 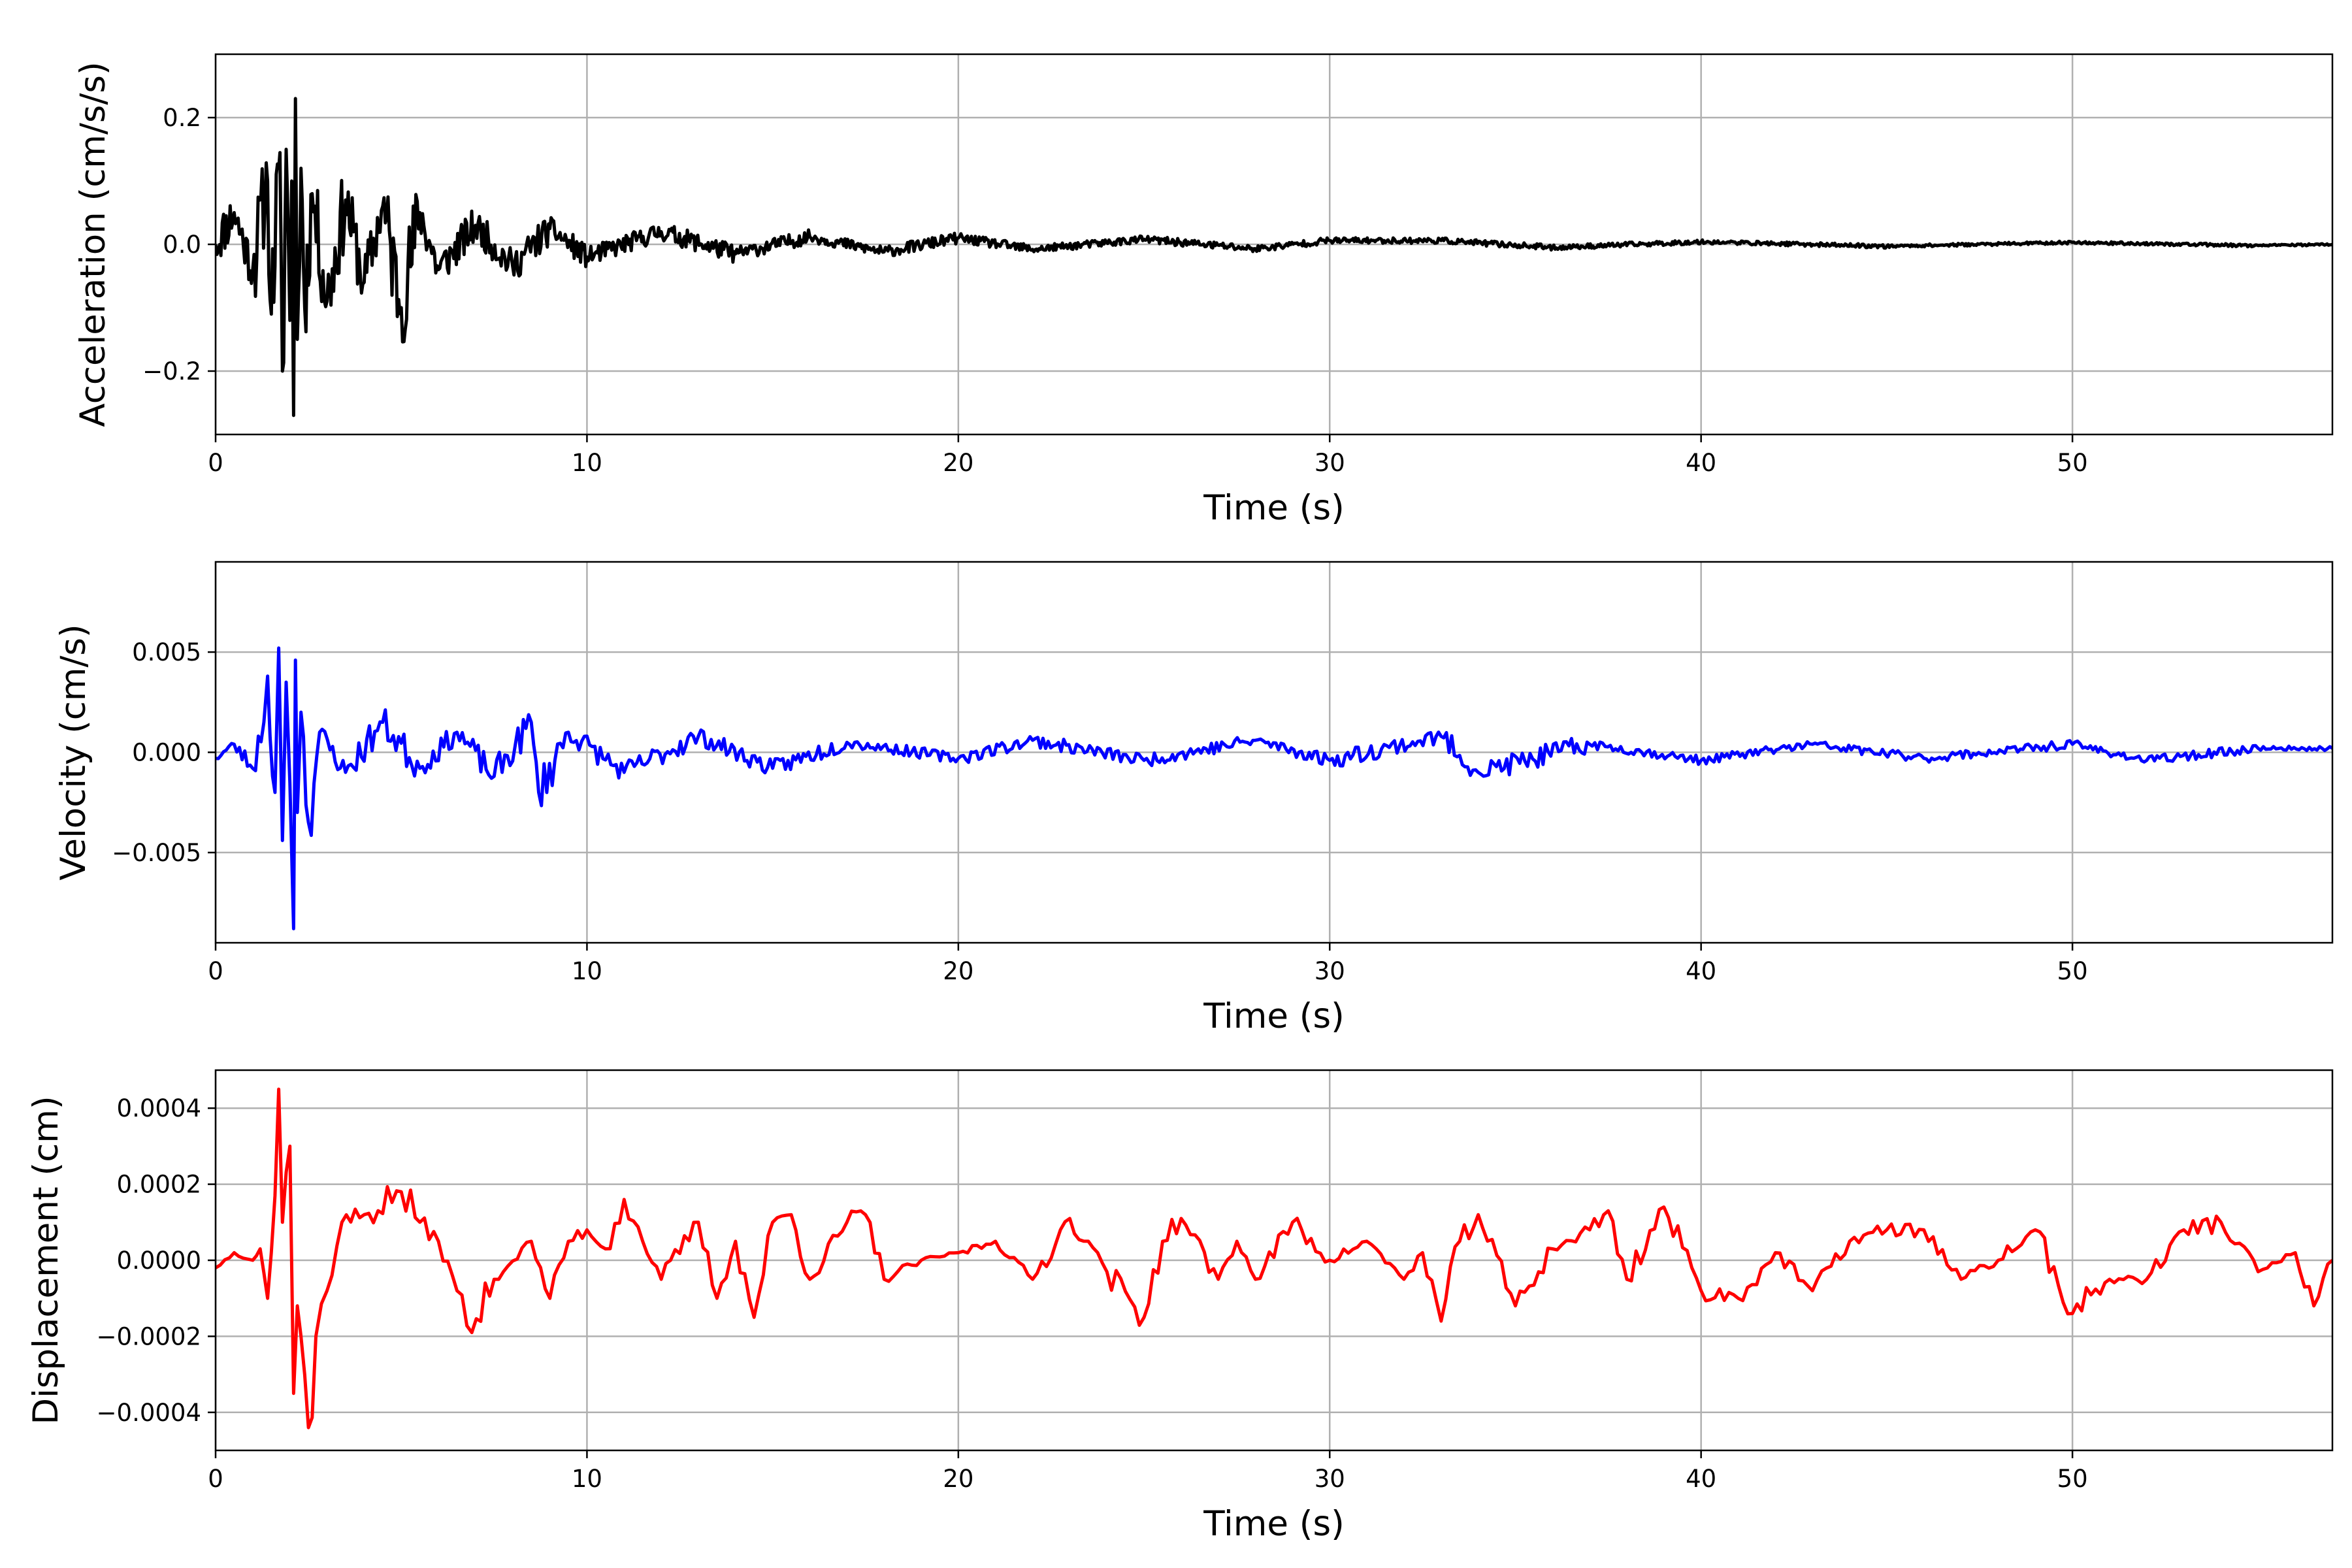 I want to click on velocity-xtick-label: 40, so click(x=1701, y=971).